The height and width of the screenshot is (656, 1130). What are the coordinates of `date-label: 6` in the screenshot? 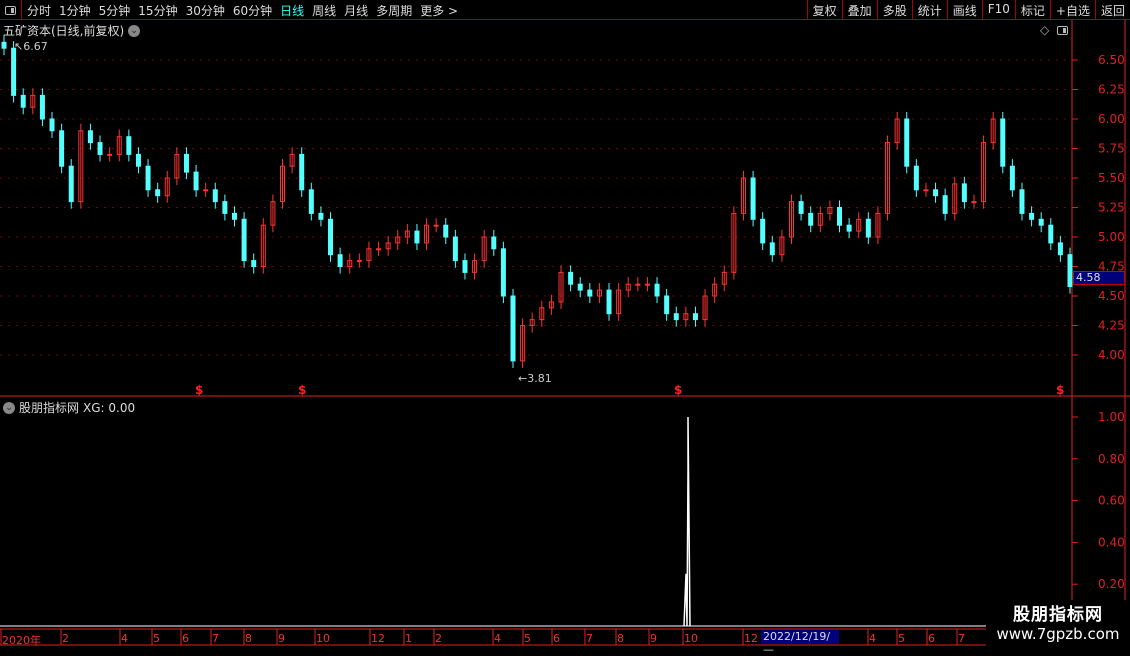 It's located at (931, 638).